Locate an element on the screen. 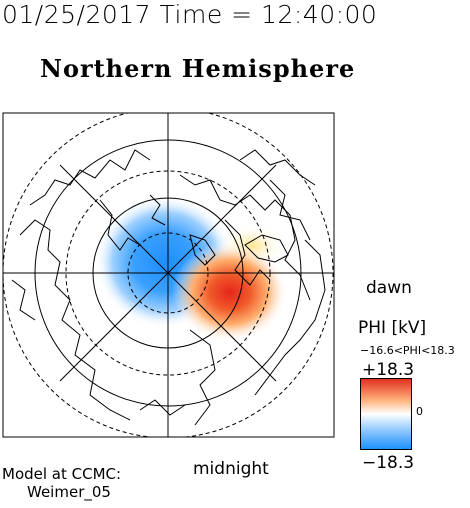 The height and width of the screenshot is (508, 470). colorbar-variable-label: PHI [kV] is located at coordinates (392, 328).